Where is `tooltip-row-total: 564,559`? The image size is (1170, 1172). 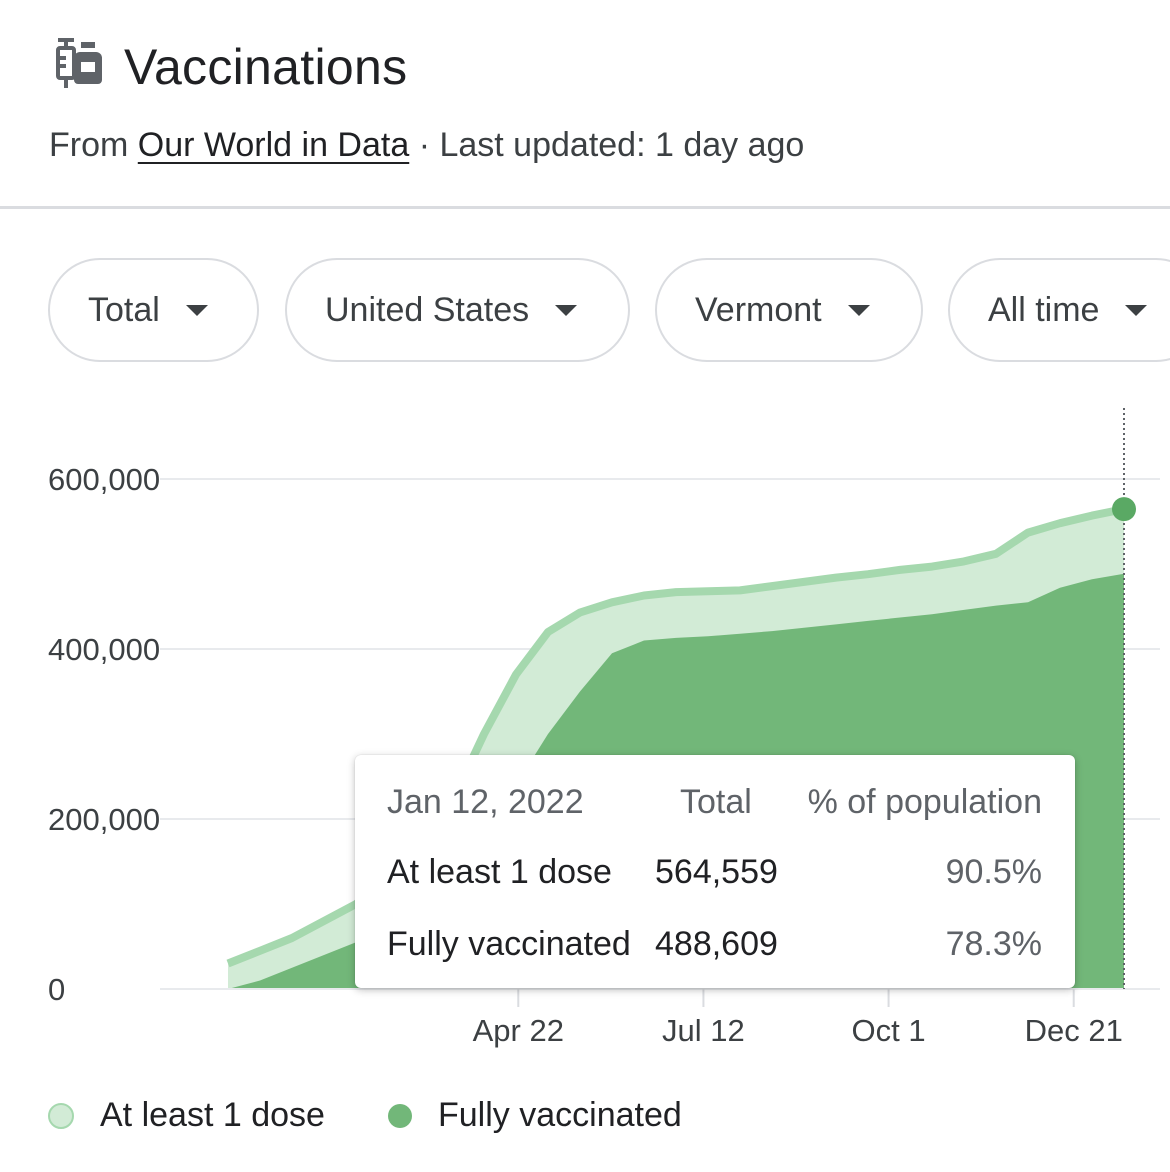 tooltip-row-total: 564,559 is located at coordinates (716, 872).